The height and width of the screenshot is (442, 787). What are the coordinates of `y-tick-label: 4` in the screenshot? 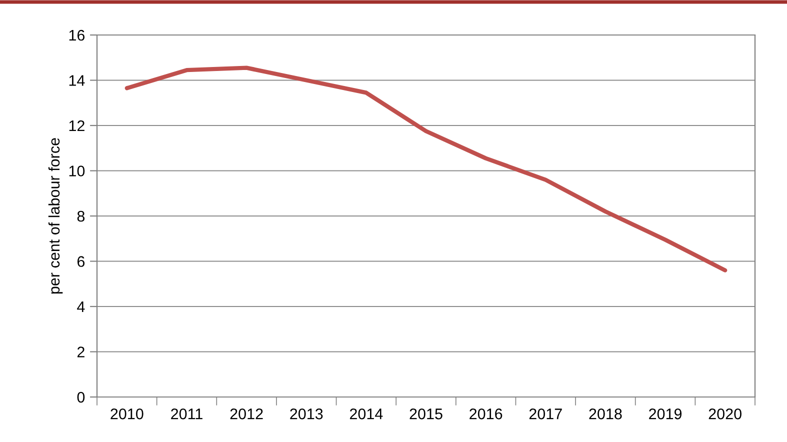 It's located at (81, 307).